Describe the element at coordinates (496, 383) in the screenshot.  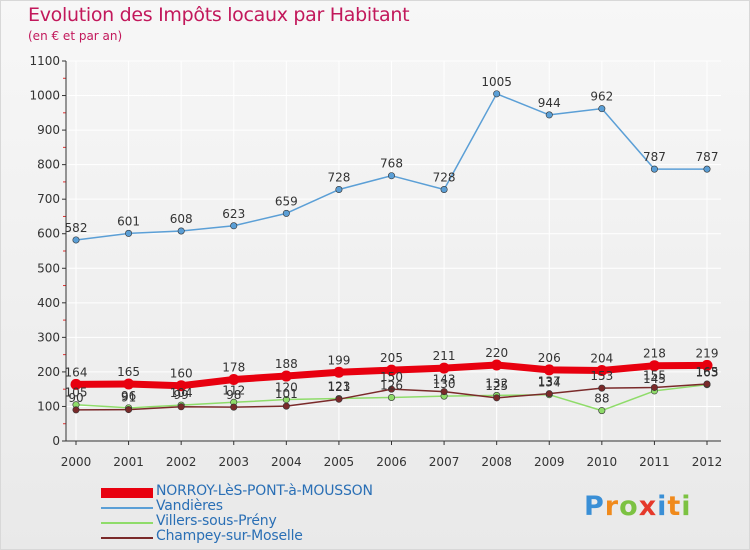
I see `data-label: 132` at that location.